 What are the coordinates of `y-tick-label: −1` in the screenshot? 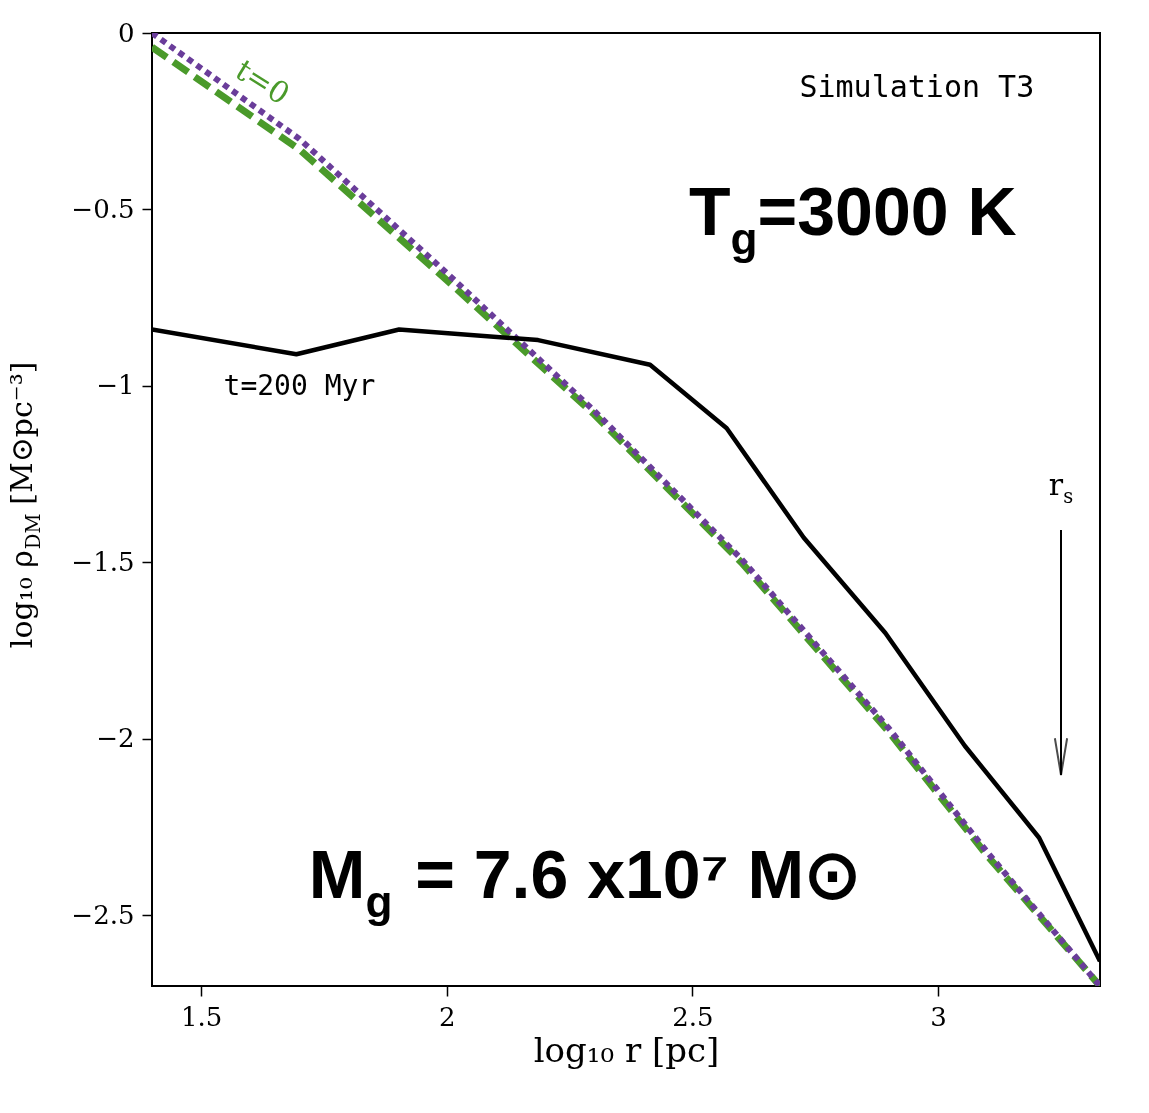 It's located at (115, 385).